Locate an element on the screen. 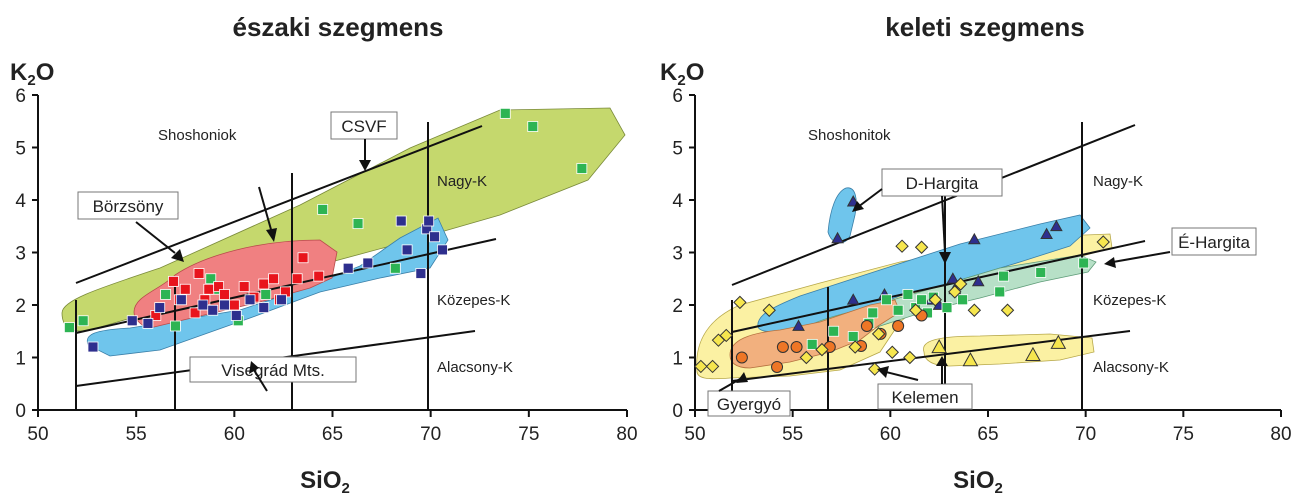  field-label-high-k: Nagy-K is located at coordinates (1118, 181).